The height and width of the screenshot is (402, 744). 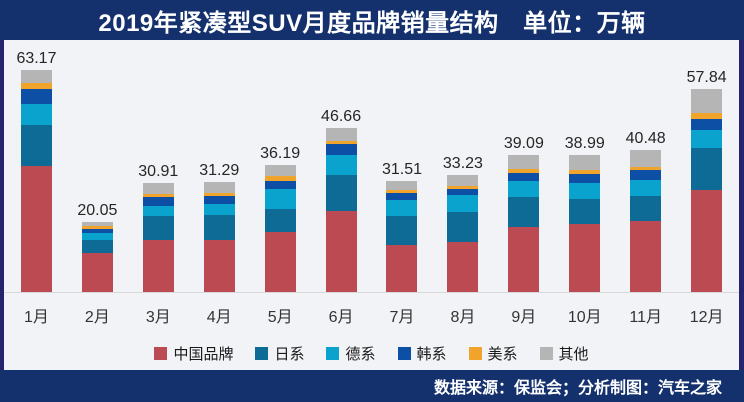 What do you see at coordinates (203, 354) in the screenshot?
I see `legend-label: 中国品牌` at bounding box center [203, 354].